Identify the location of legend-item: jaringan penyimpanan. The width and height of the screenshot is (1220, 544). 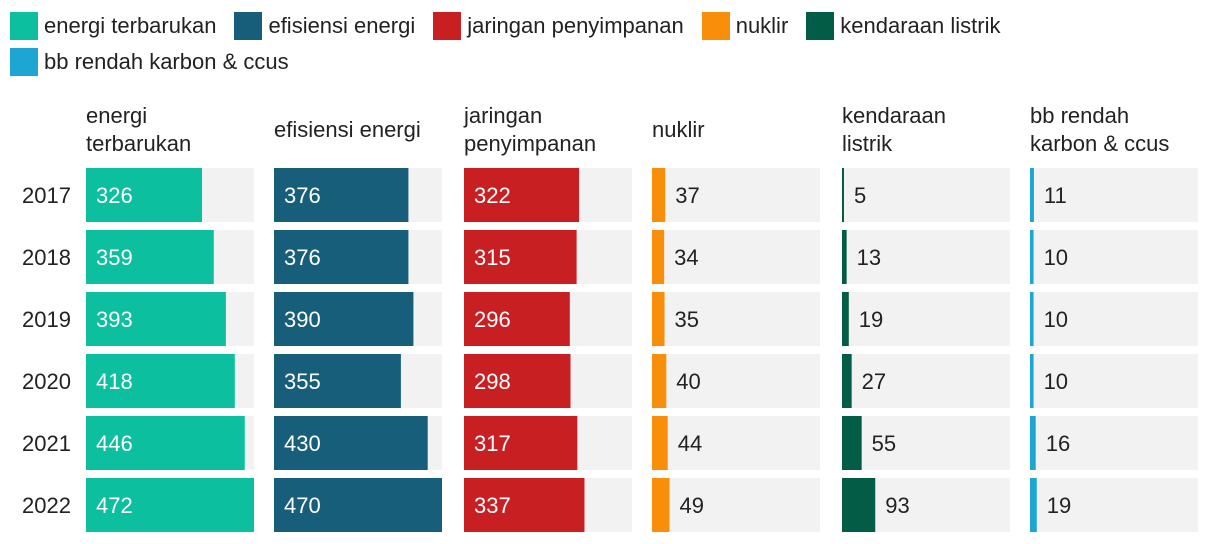
(558, 26).